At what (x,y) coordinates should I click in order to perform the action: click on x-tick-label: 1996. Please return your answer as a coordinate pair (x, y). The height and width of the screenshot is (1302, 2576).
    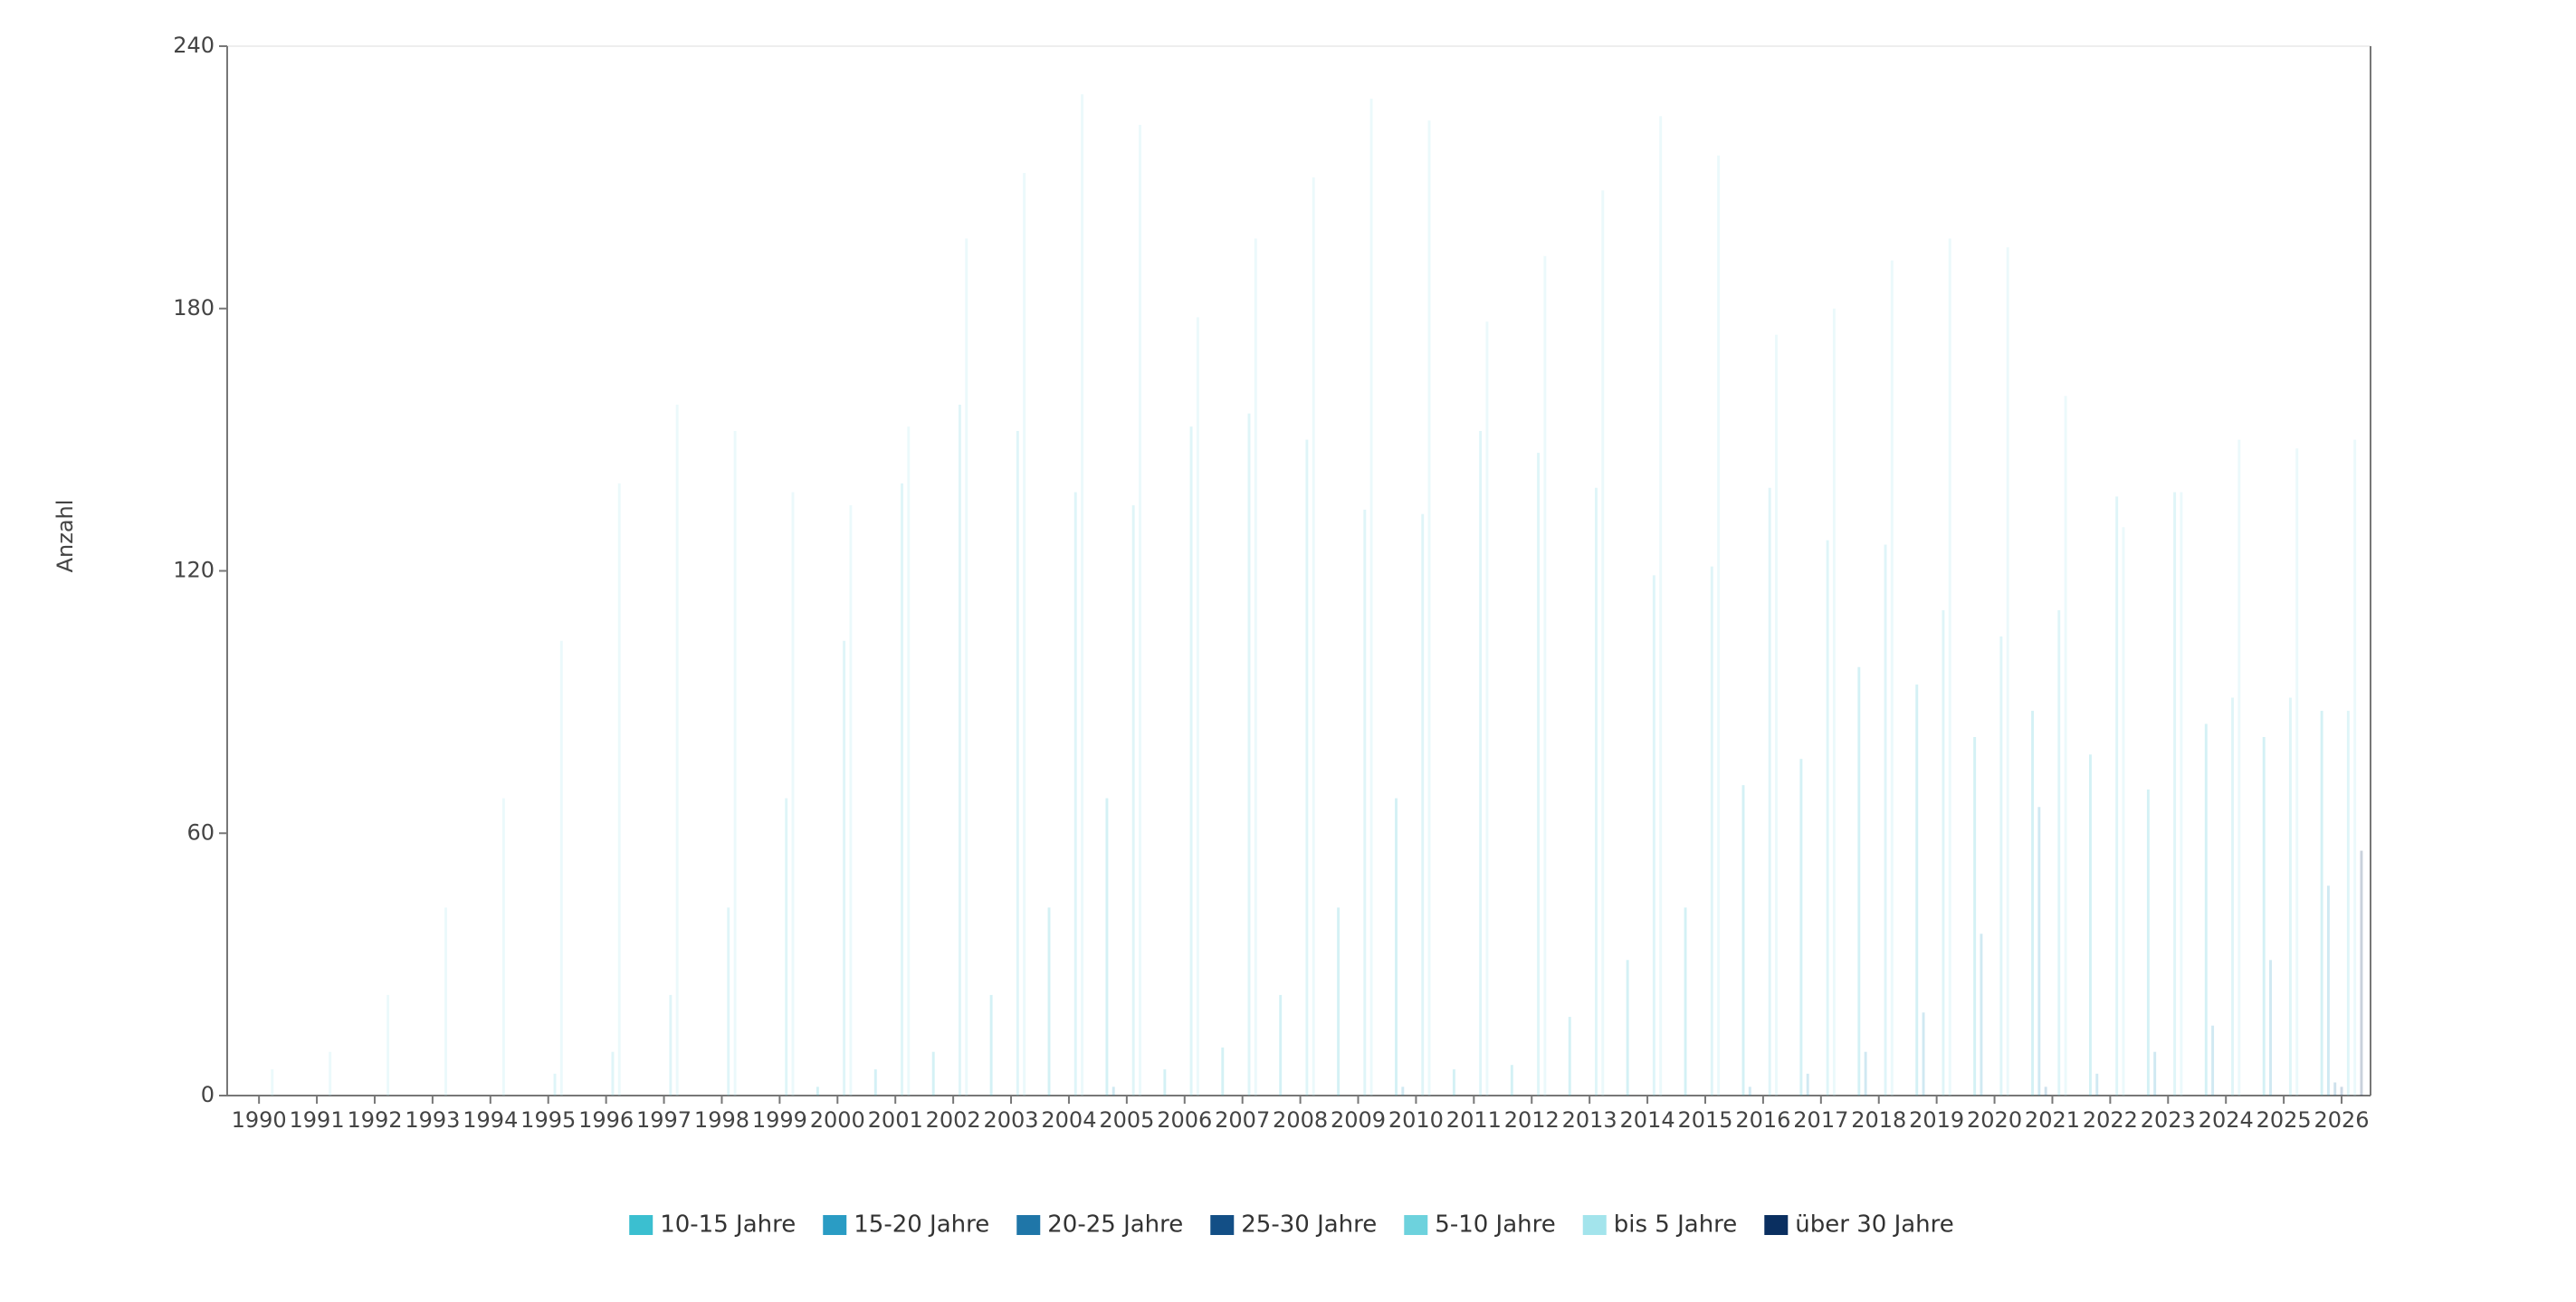
    Looking at the image, I should click on (606, 1120).